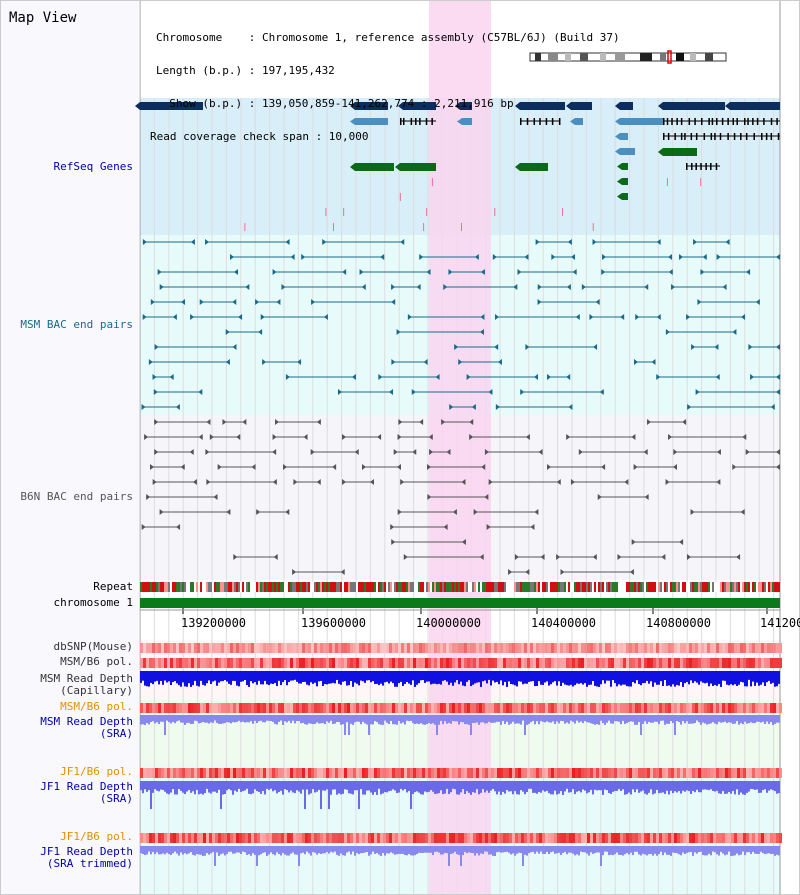 The image size is (800, 895). Describe the element at coordinates (96, 771) in the screenshot. I see `track-label-jf1-b6-pol: JF1/B6 pol.` at that location.